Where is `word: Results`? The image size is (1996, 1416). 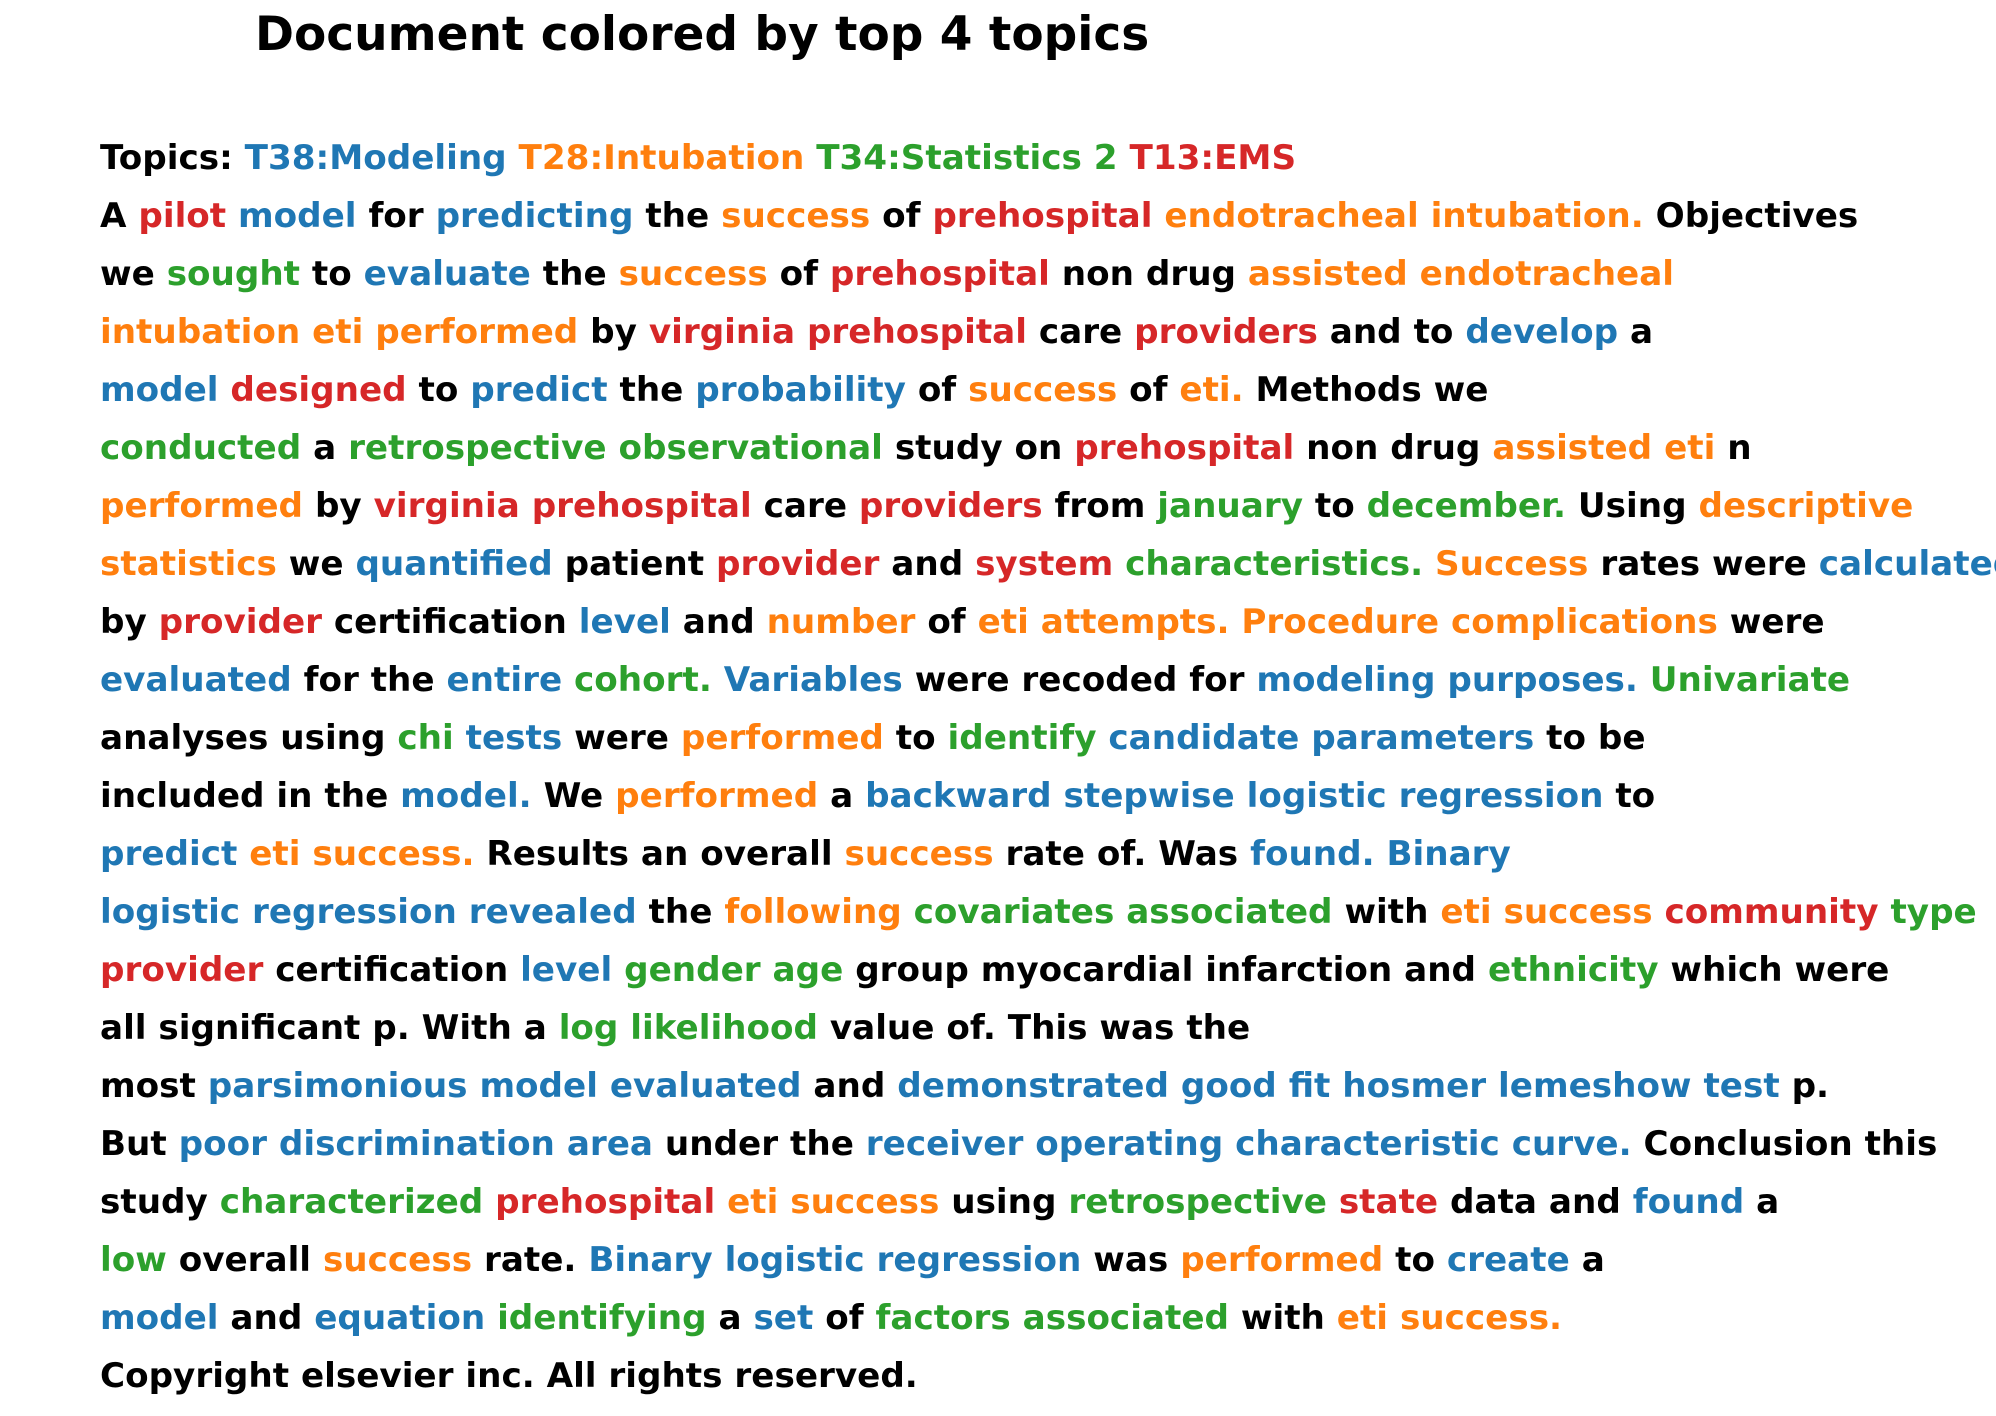
word: Results is located at coordinates (557, 854).